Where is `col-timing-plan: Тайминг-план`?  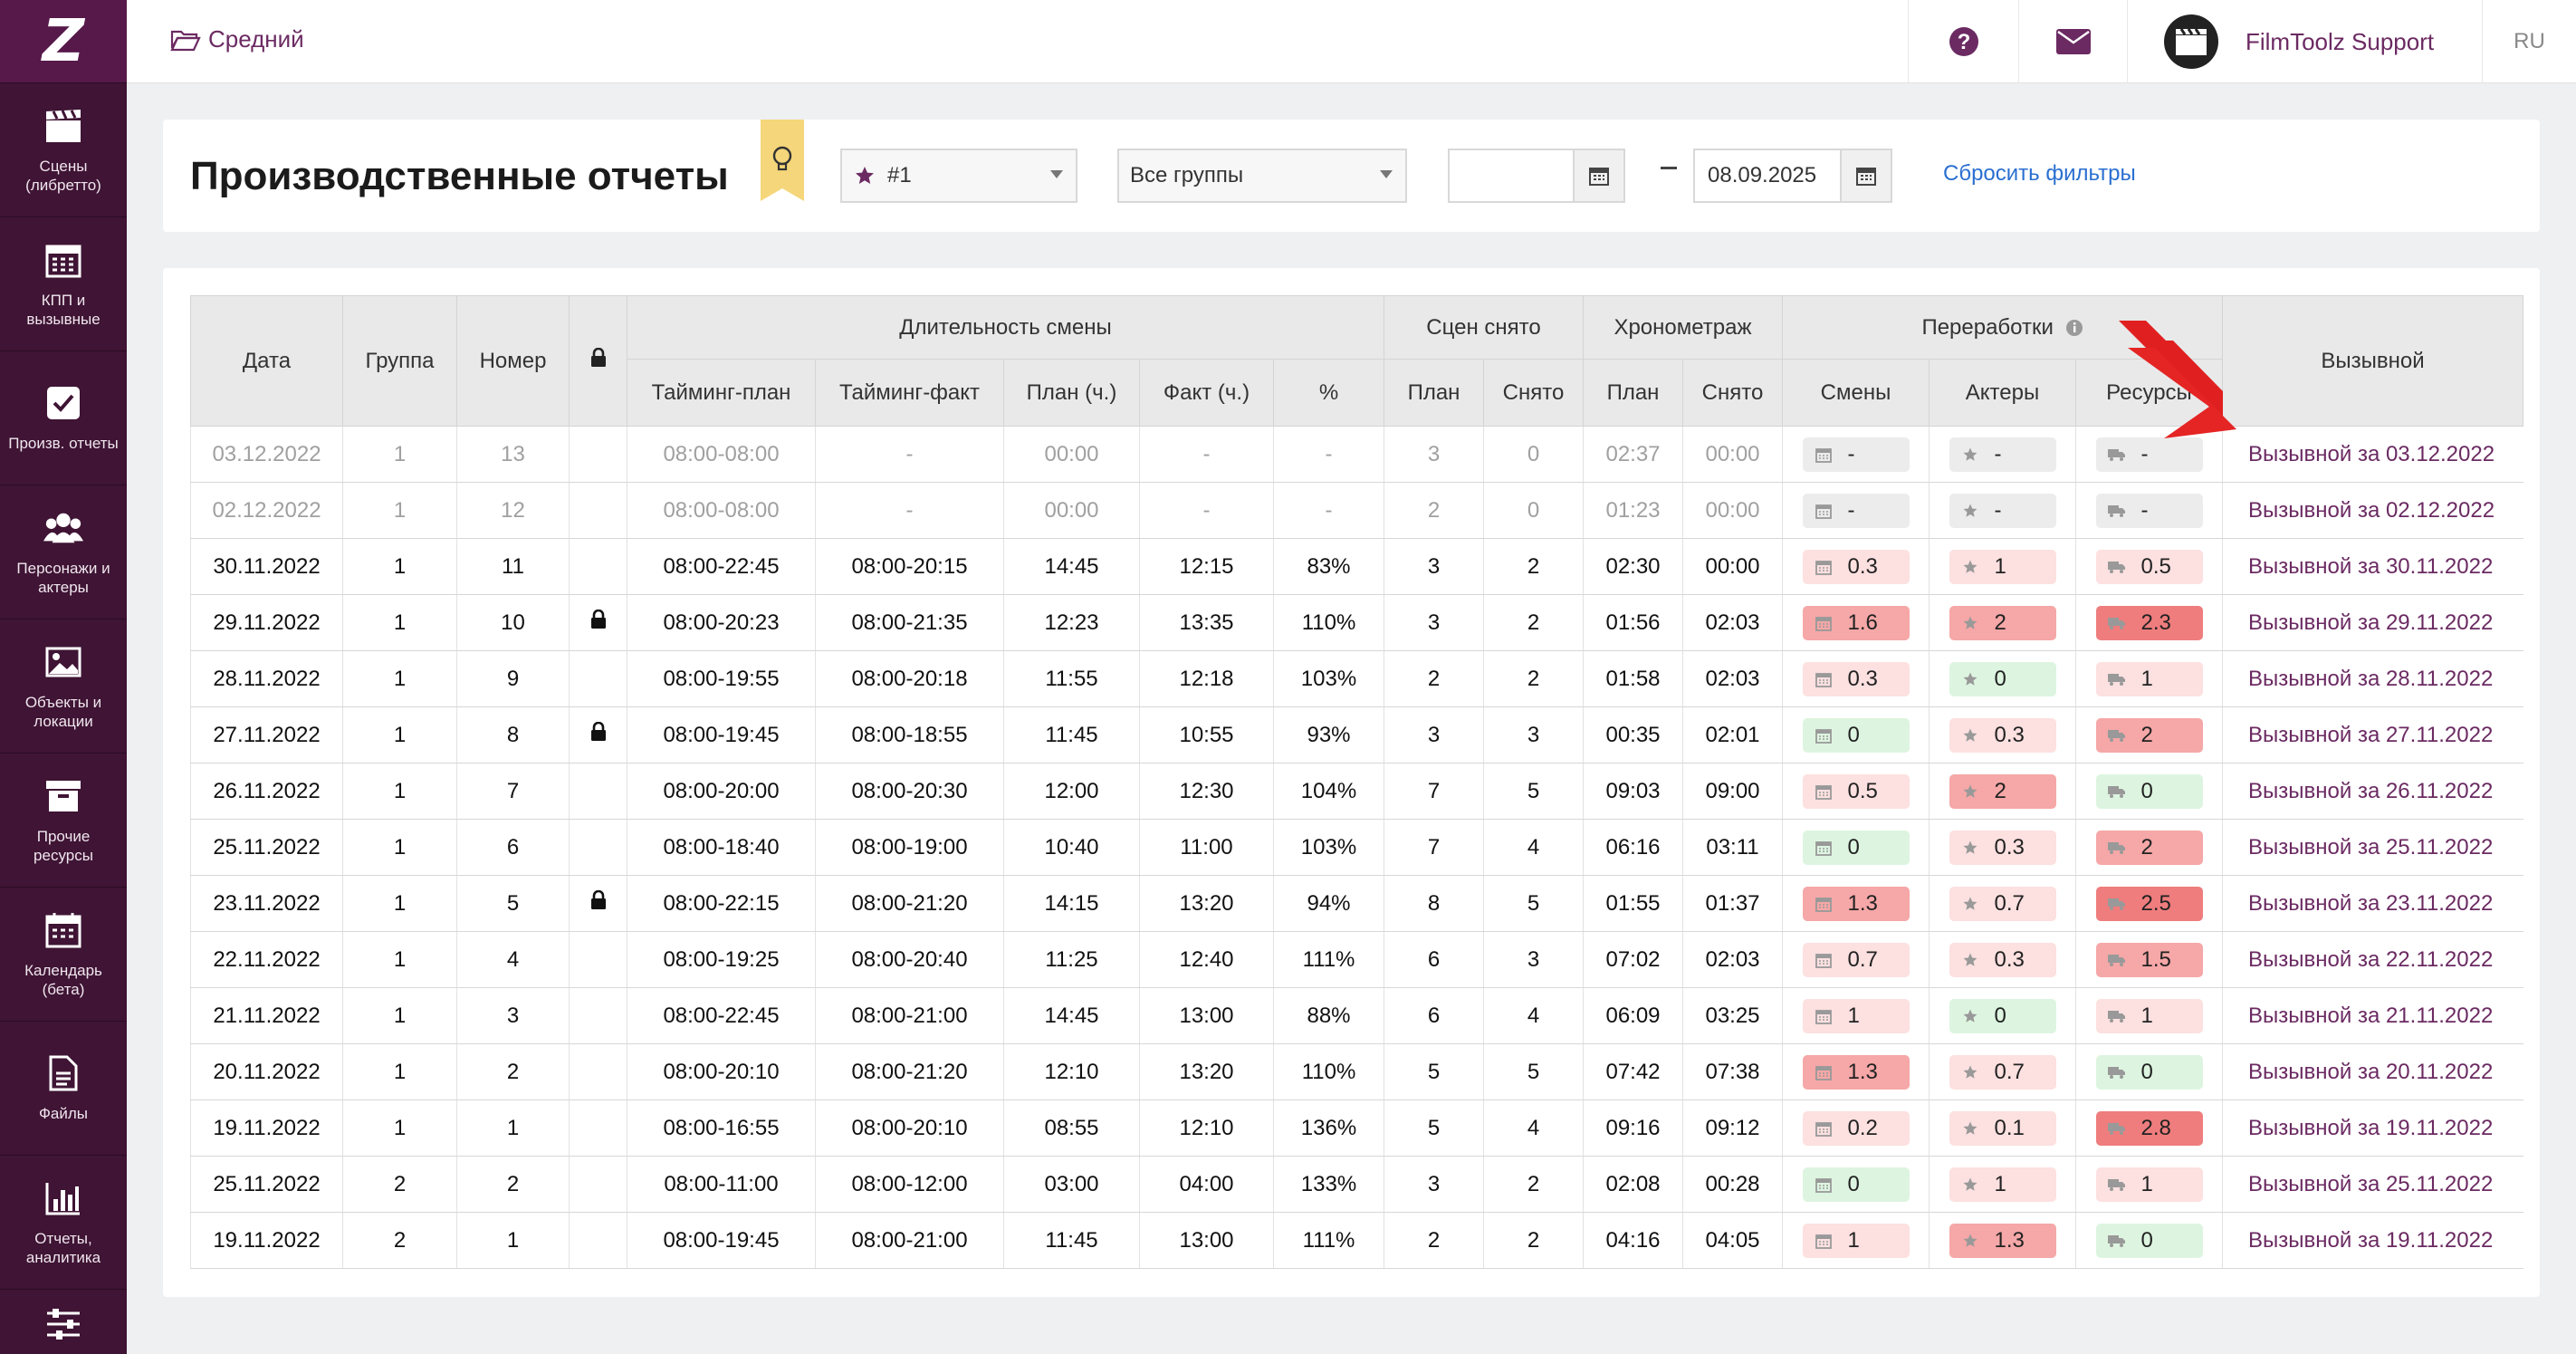
col-timing-plan: Тайминг-план is located at coordinates (721, 393).